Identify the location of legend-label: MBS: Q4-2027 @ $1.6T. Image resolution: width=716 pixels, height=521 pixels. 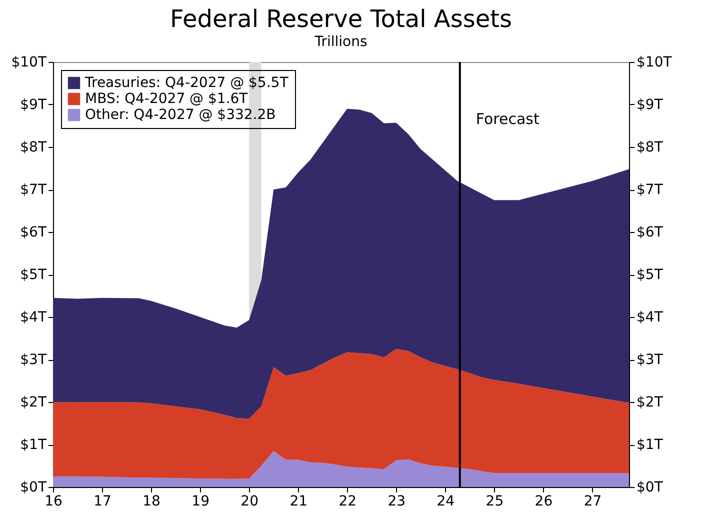
(166, 99).